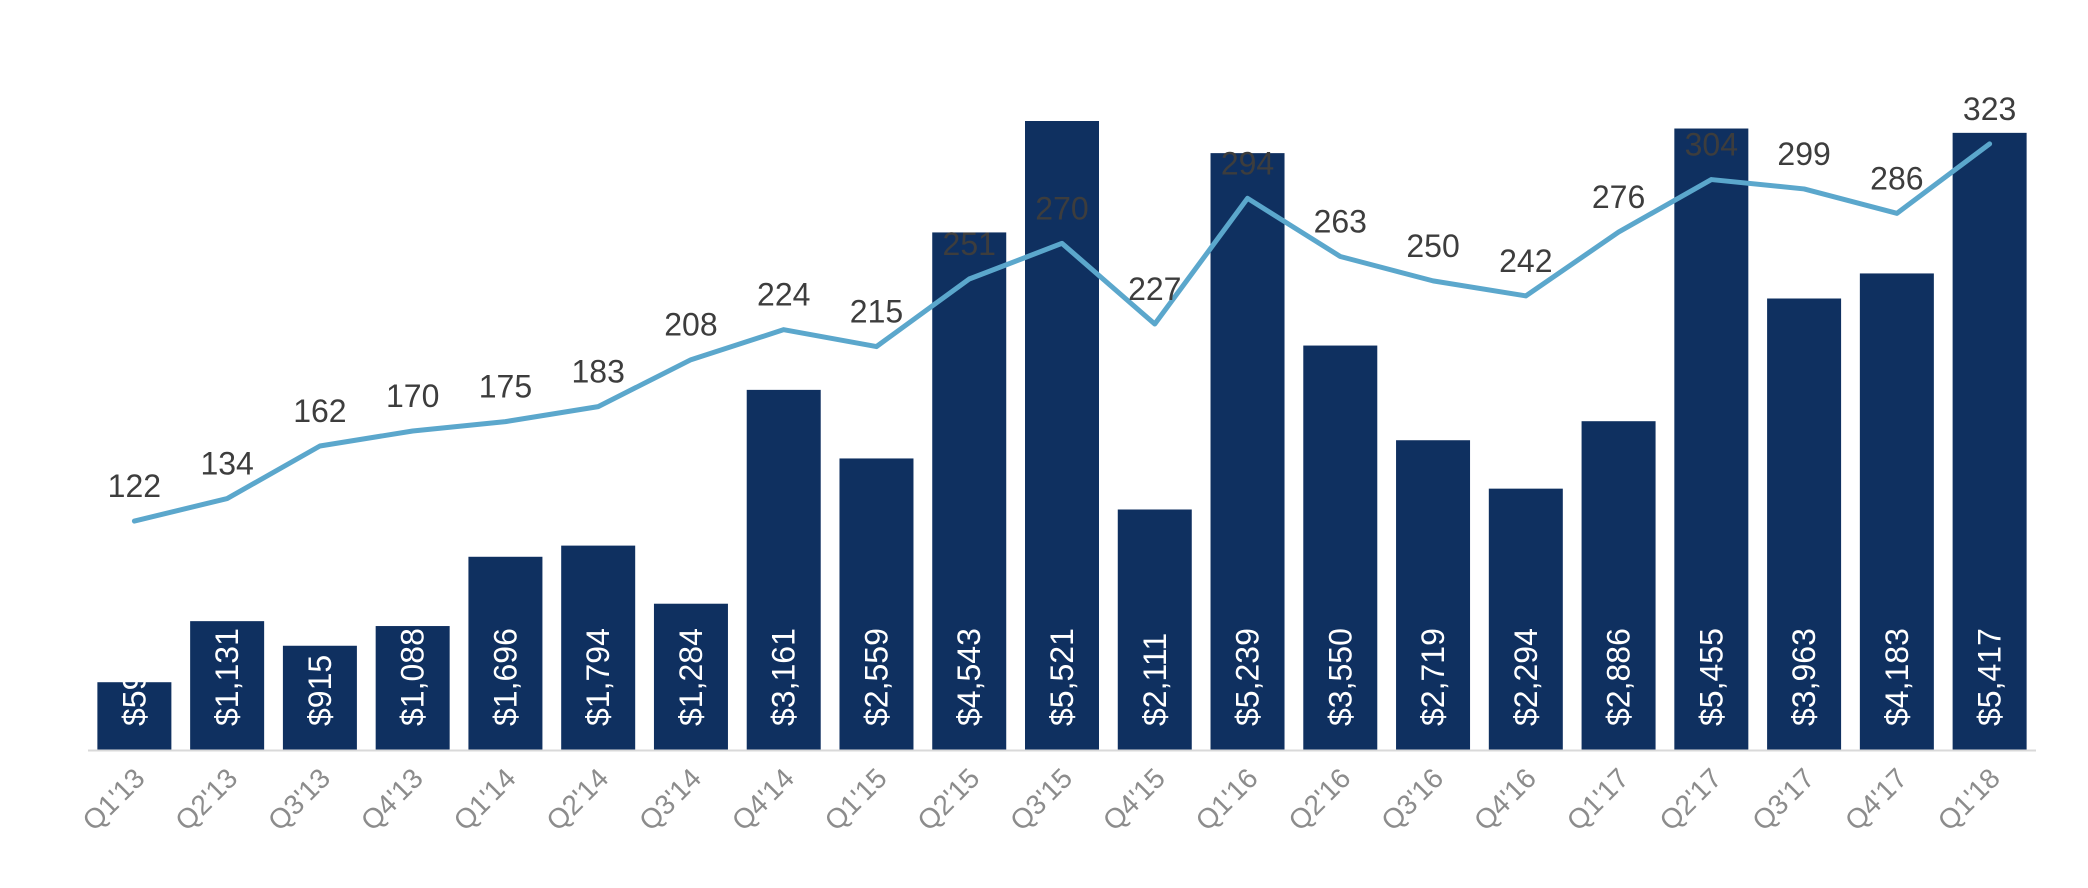  What do you see at coordinates (1690, 799) in the screenshot?
I see `x-tick-label: Q2'17` at bounding box center [1690, 799].